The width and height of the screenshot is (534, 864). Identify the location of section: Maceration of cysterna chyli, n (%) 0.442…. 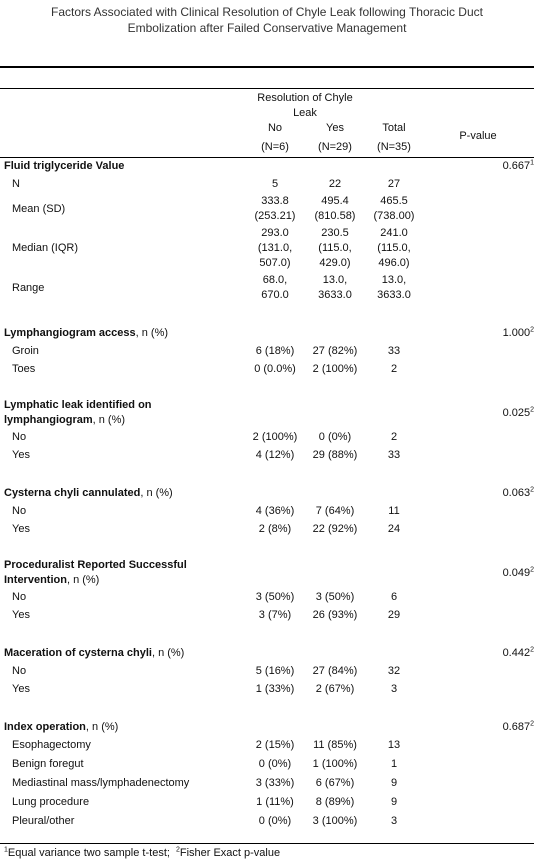
(267, 671).